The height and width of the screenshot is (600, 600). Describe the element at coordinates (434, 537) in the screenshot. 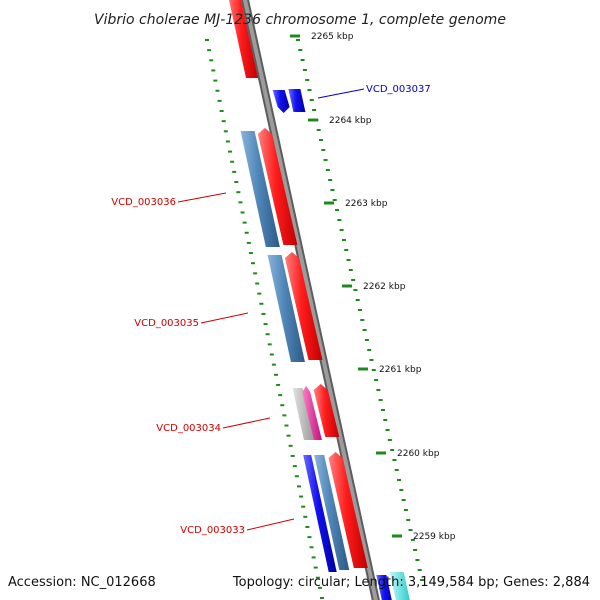

I see `kbp-tick-label: 2259 kbp` at that location.